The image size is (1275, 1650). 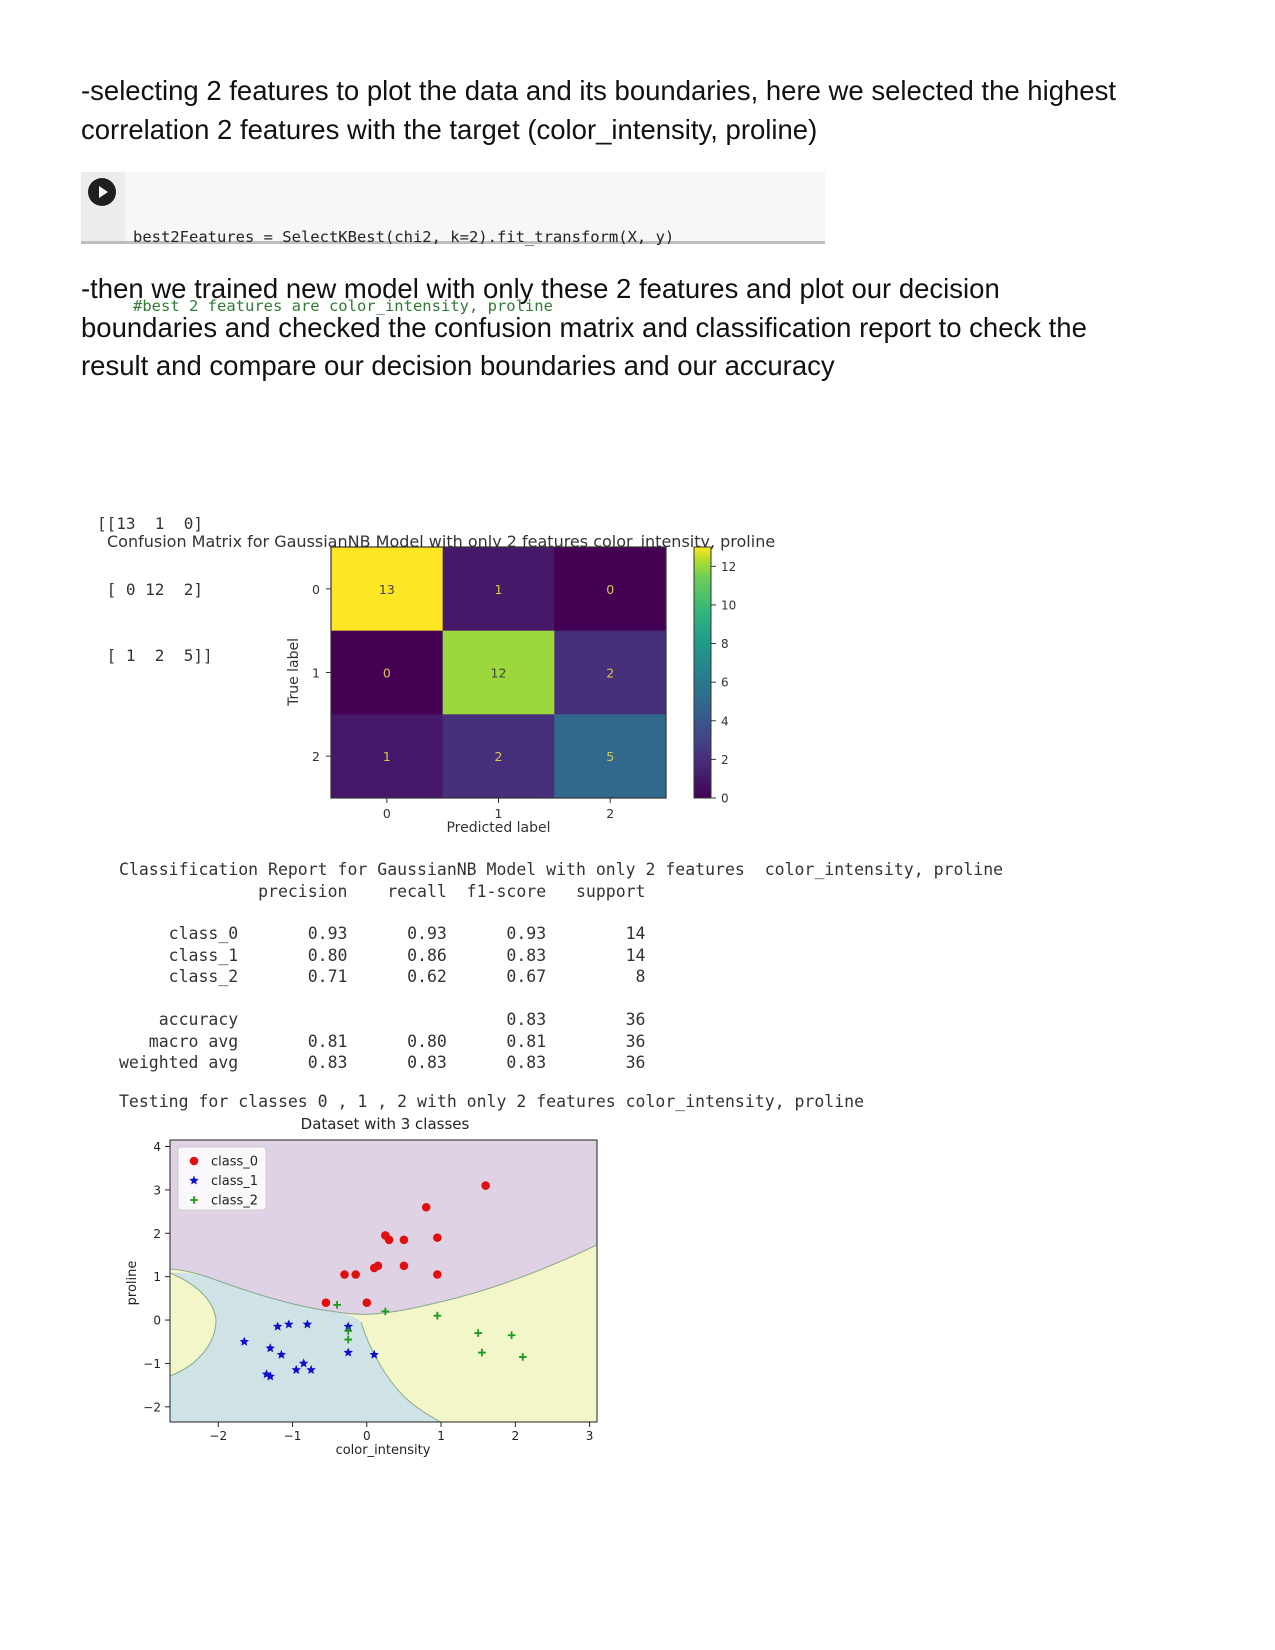 I want to click on x-axis-label: Predicted label, so click(x=498, y=828).